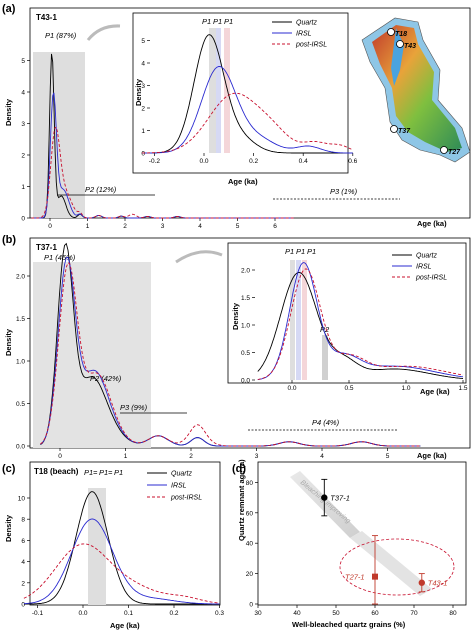 This screenshot has height=630, width=474. I want to click on x-tick-label: 1.0, so click(405, 388).